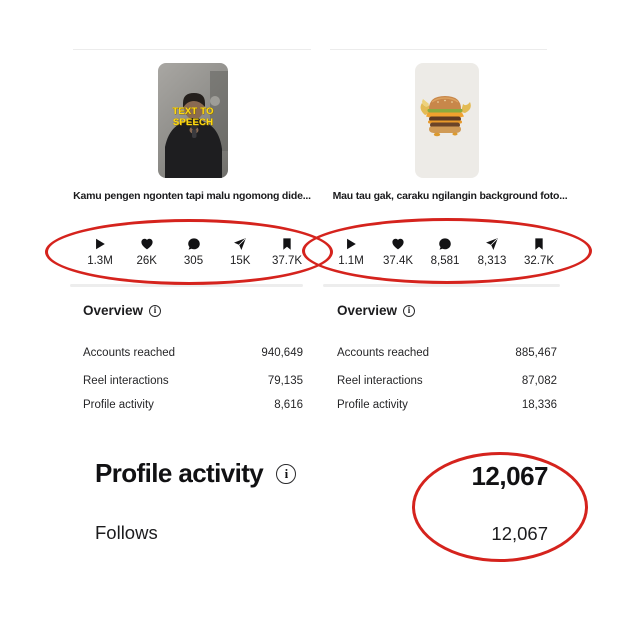 This screenshot has height=640, width=640. Describe the element at coordinates (509, 476) in the screenshot. I see `profile-activity-total: 12,067` at that location.